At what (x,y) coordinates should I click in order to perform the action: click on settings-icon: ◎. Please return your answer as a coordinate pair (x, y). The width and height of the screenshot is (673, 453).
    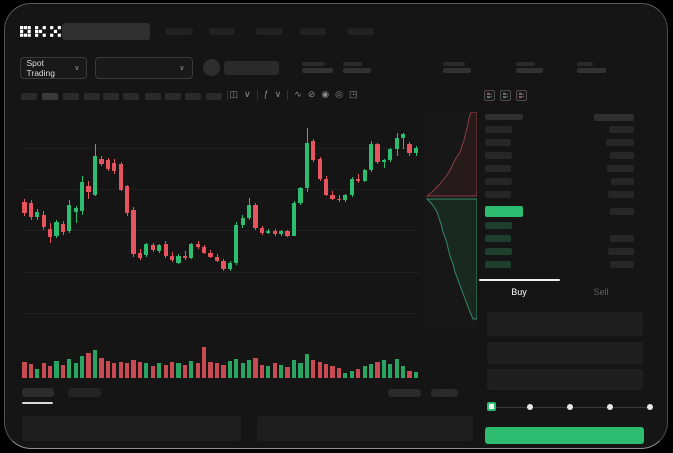
    Looking at the image, I should click on (339, 94).